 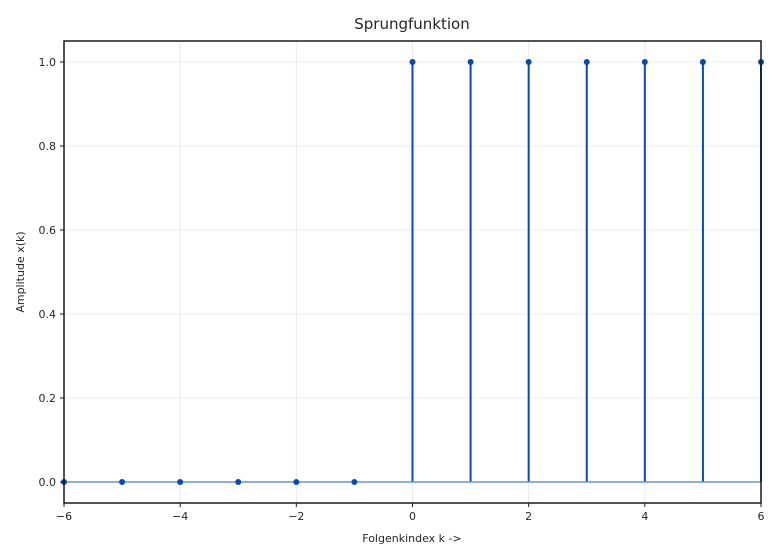 What do you see at coordinates (411, 538) in the screenshot?
I see `x-axis-label: Folgenkindex k ->` at bounding box center [411, 538].